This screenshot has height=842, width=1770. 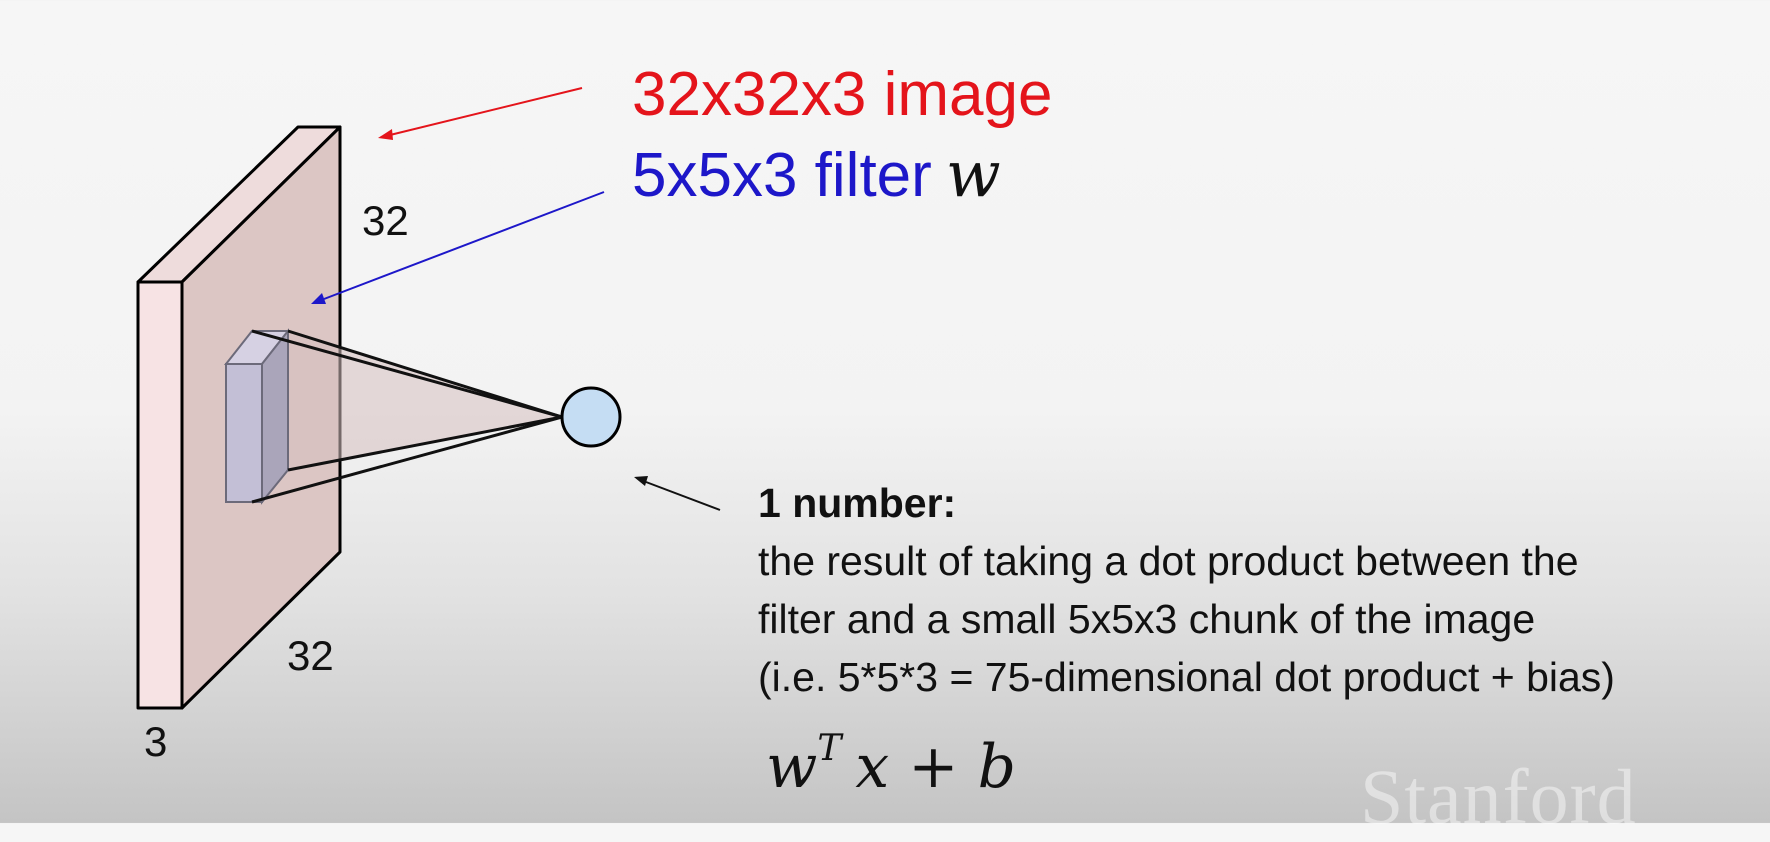 What do you see at coordinates (1498, 796) in the screenshot?
I see `stanford-watermark: Stanford` at bounding box center [1498, 796].